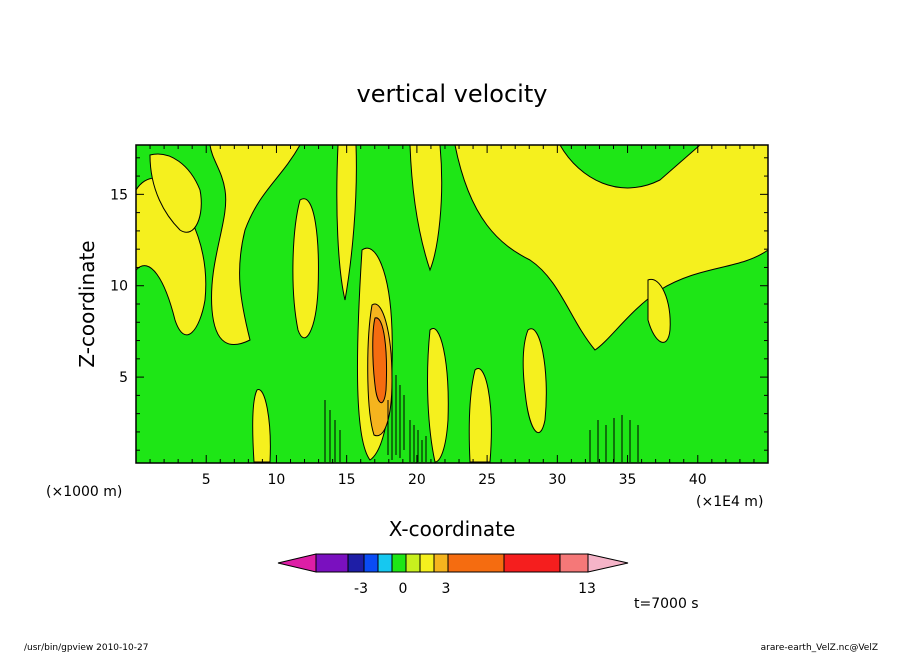 This screenshot has height=654, width=904. What do you see at coordinates (417, 480) in the screenshot?
I see `x-tick-label: 20` at bounding box center [417, 480].